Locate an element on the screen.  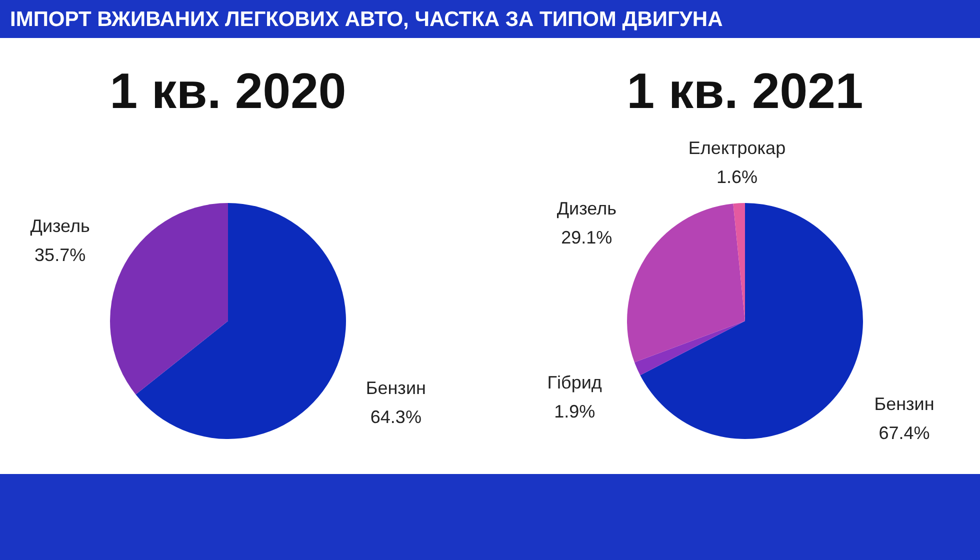
data-label: 29.1% is located at coordinates (586, 238).